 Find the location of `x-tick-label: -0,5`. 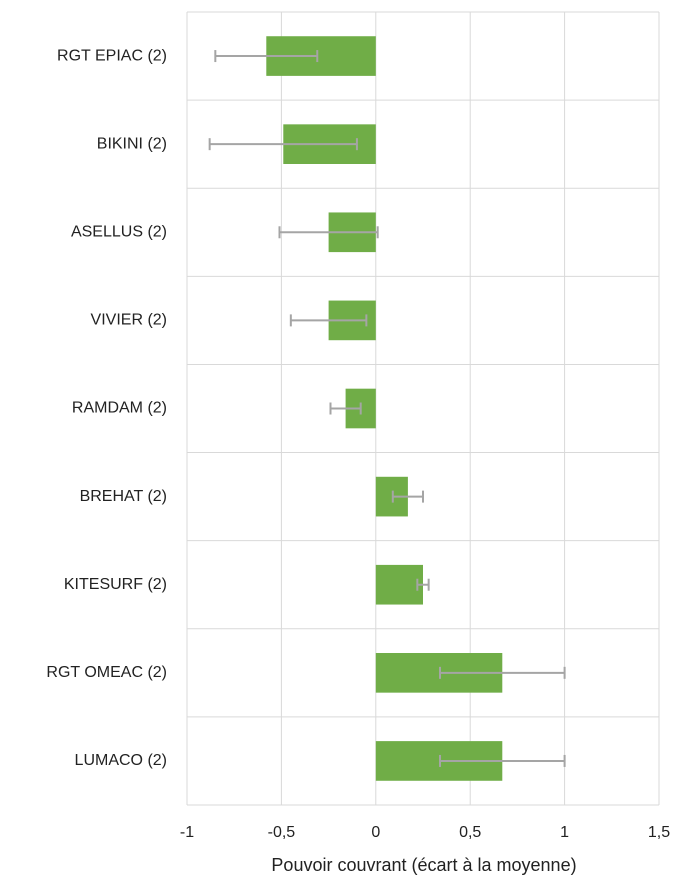

x-tick-label: -0,5 is located at coordinates (282, 832).